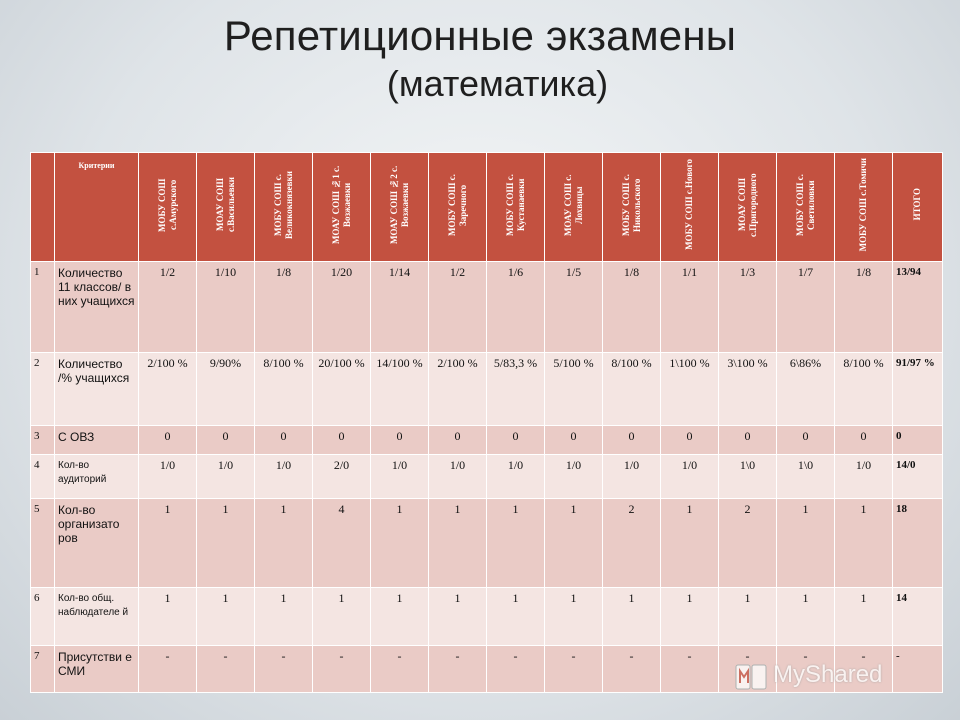 The image size is (960, 720). I want to click on row-total: 0, so click(917, 440).